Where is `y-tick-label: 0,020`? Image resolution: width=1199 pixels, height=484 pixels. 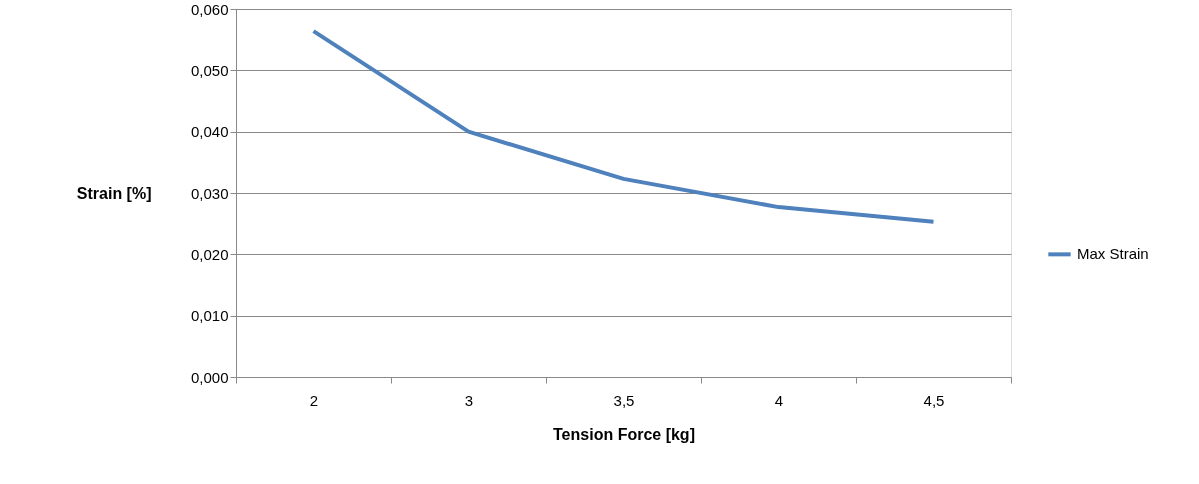 y-tick-label: 0,020 is located at coordinates (209, 254).